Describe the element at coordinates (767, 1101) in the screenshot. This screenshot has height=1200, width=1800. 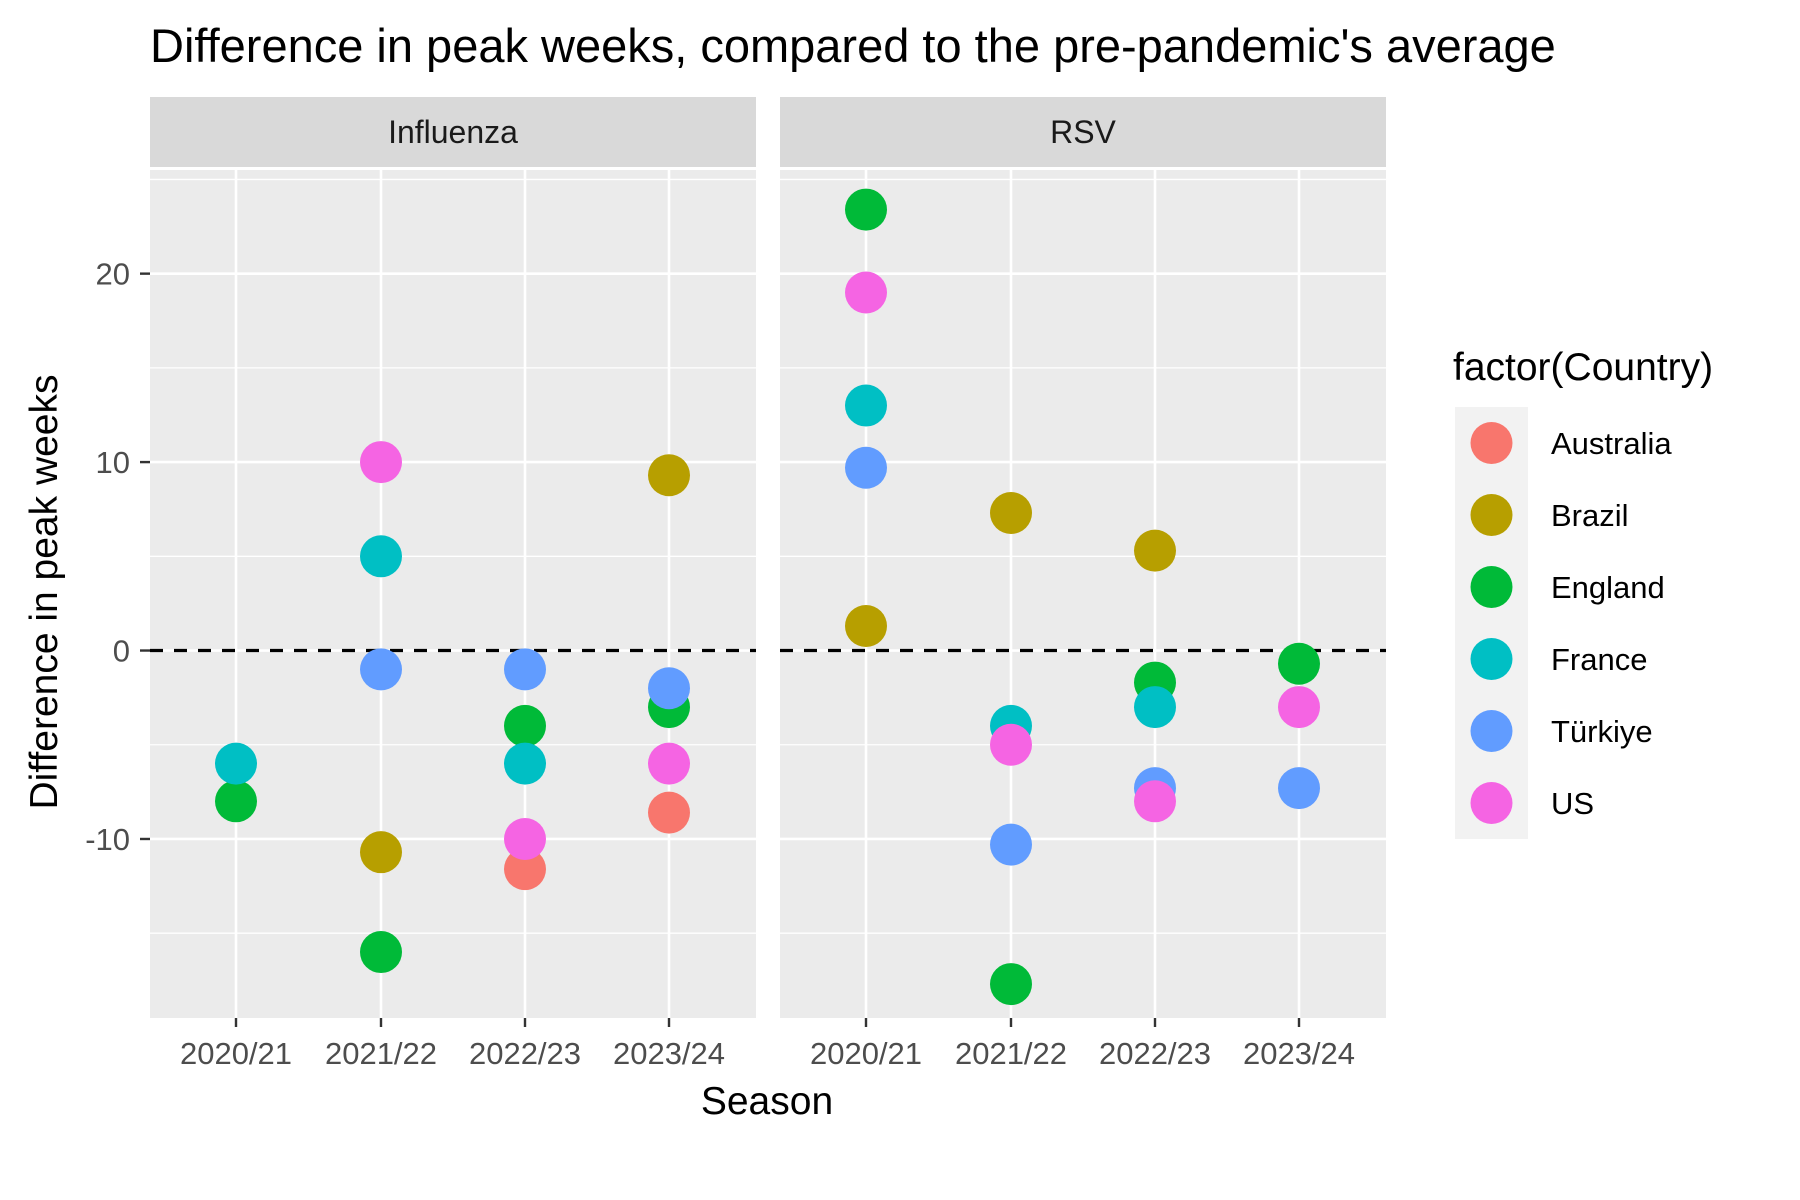
I see `x-axis-title: Season` at that location.